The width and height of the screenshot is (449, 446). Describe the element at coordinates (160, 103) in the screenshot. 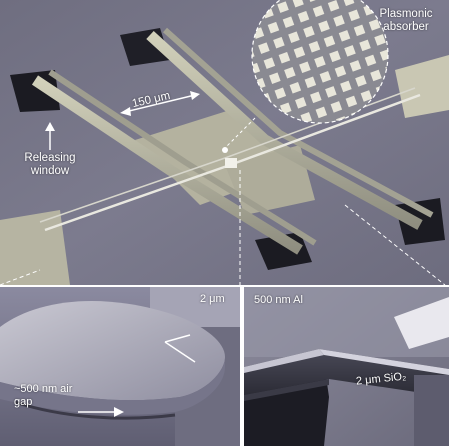

I see `scale-arrow` at that location.